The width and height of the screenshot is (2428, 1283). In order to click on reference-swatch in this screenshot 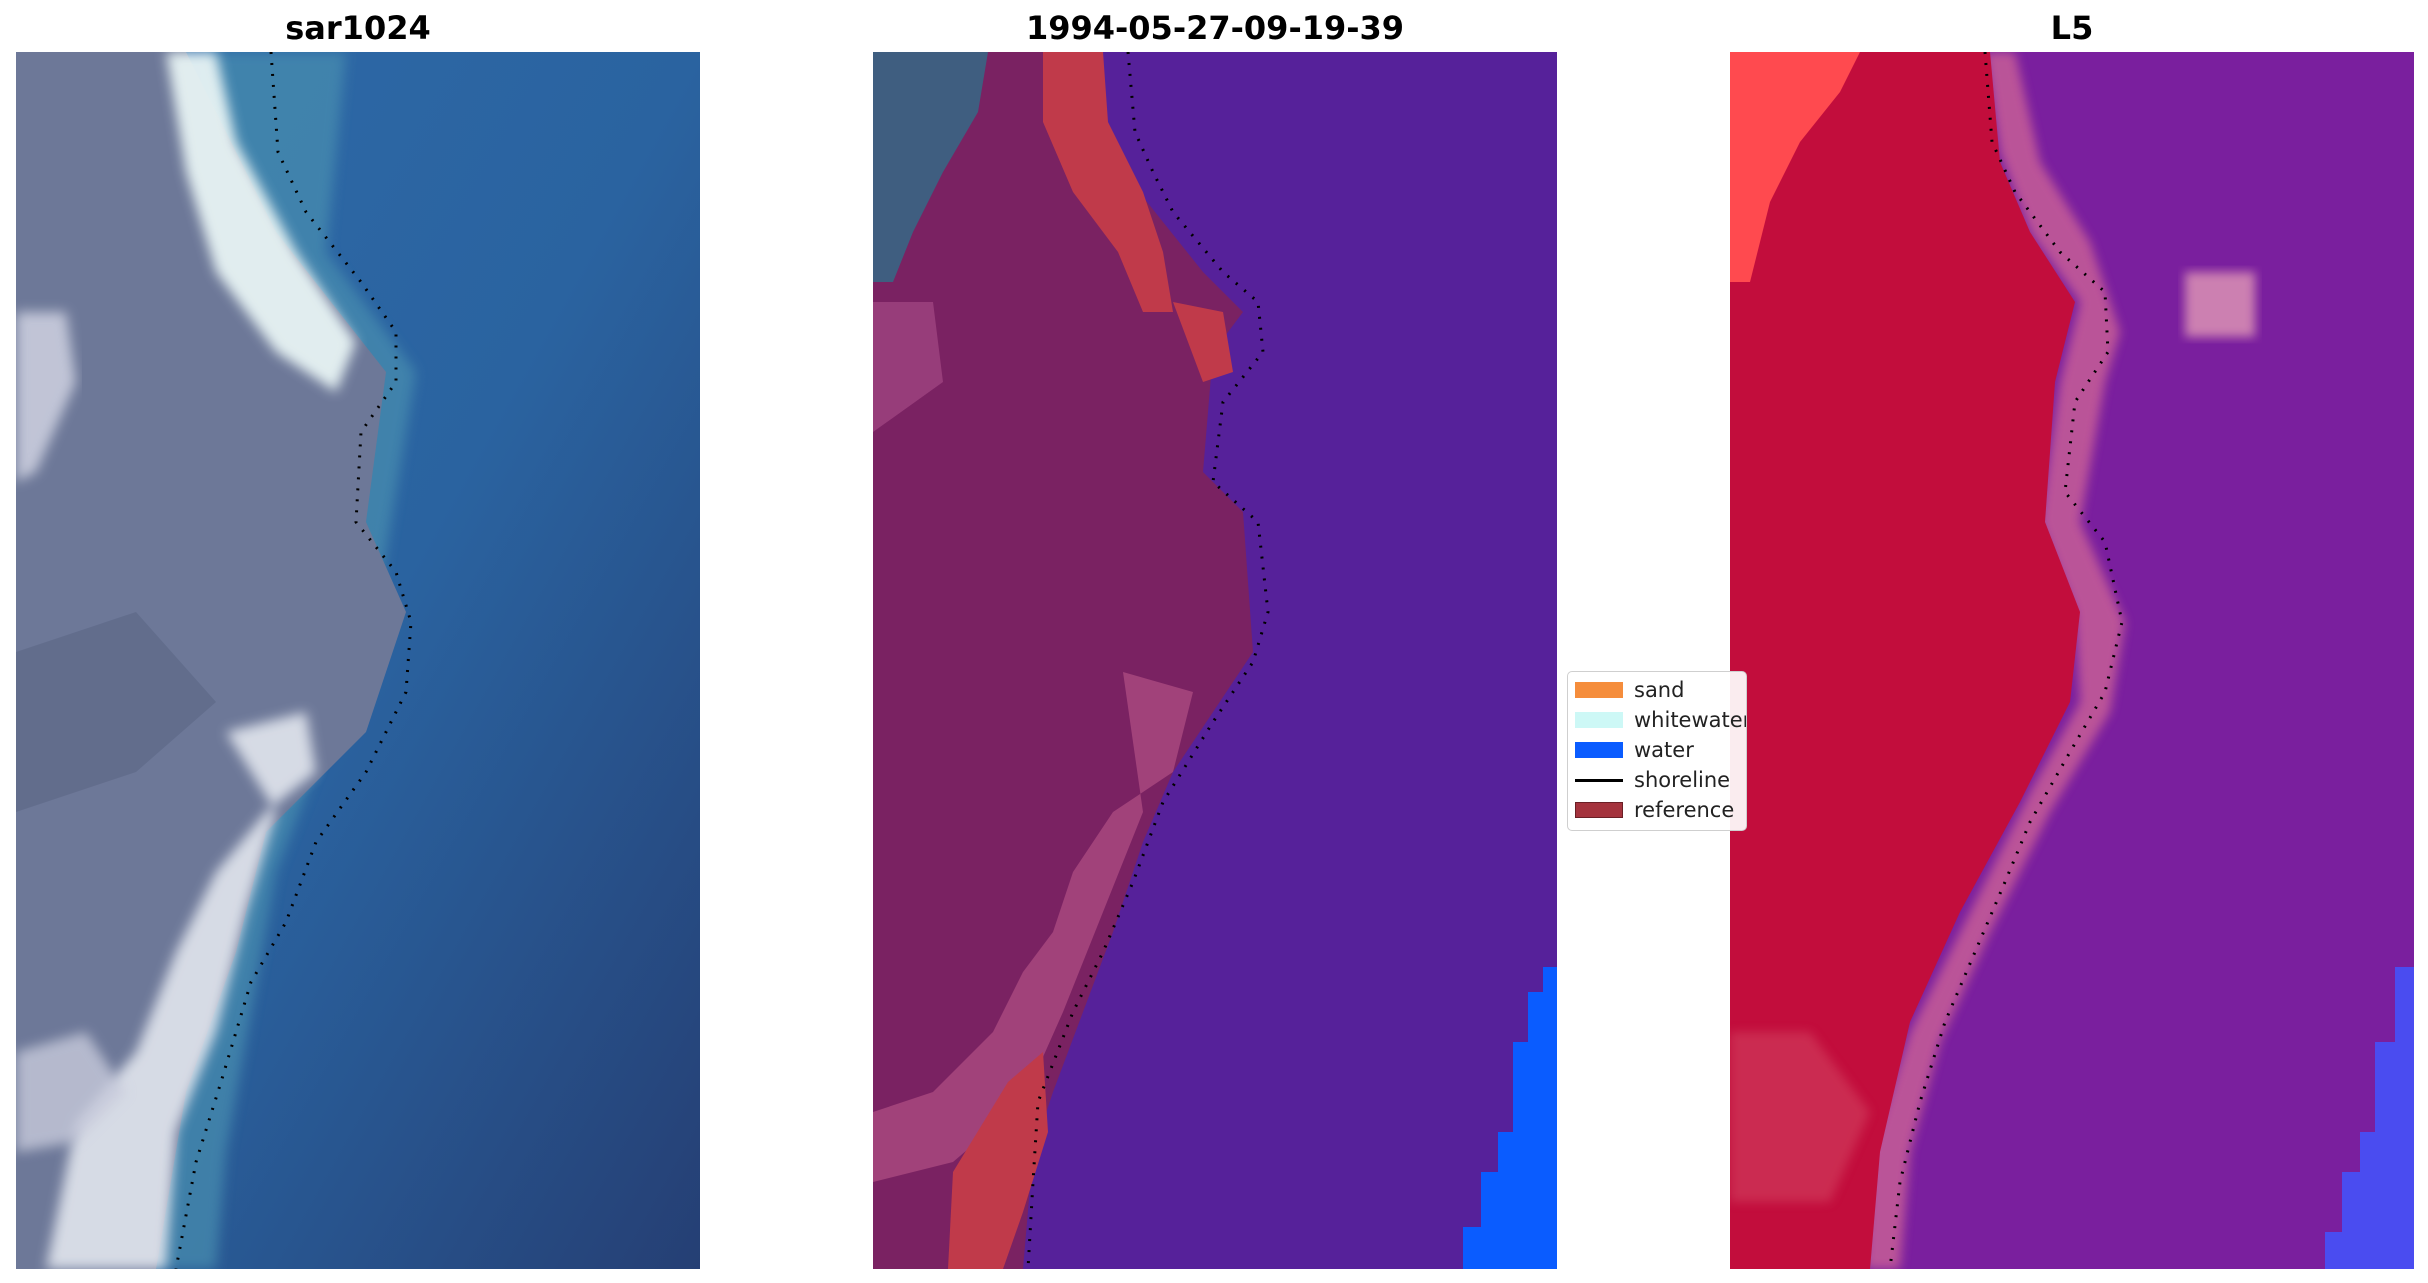, I will do `click(1599, 810)`.